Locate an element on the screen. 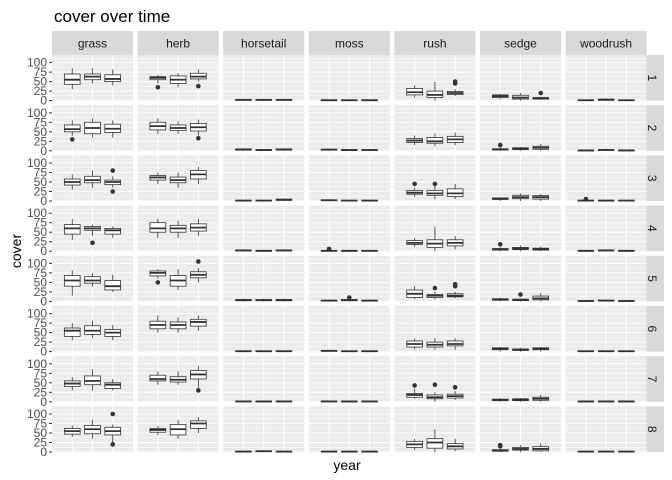  y-tick-label-5-75: 75 is located at coordinates (41, 273).